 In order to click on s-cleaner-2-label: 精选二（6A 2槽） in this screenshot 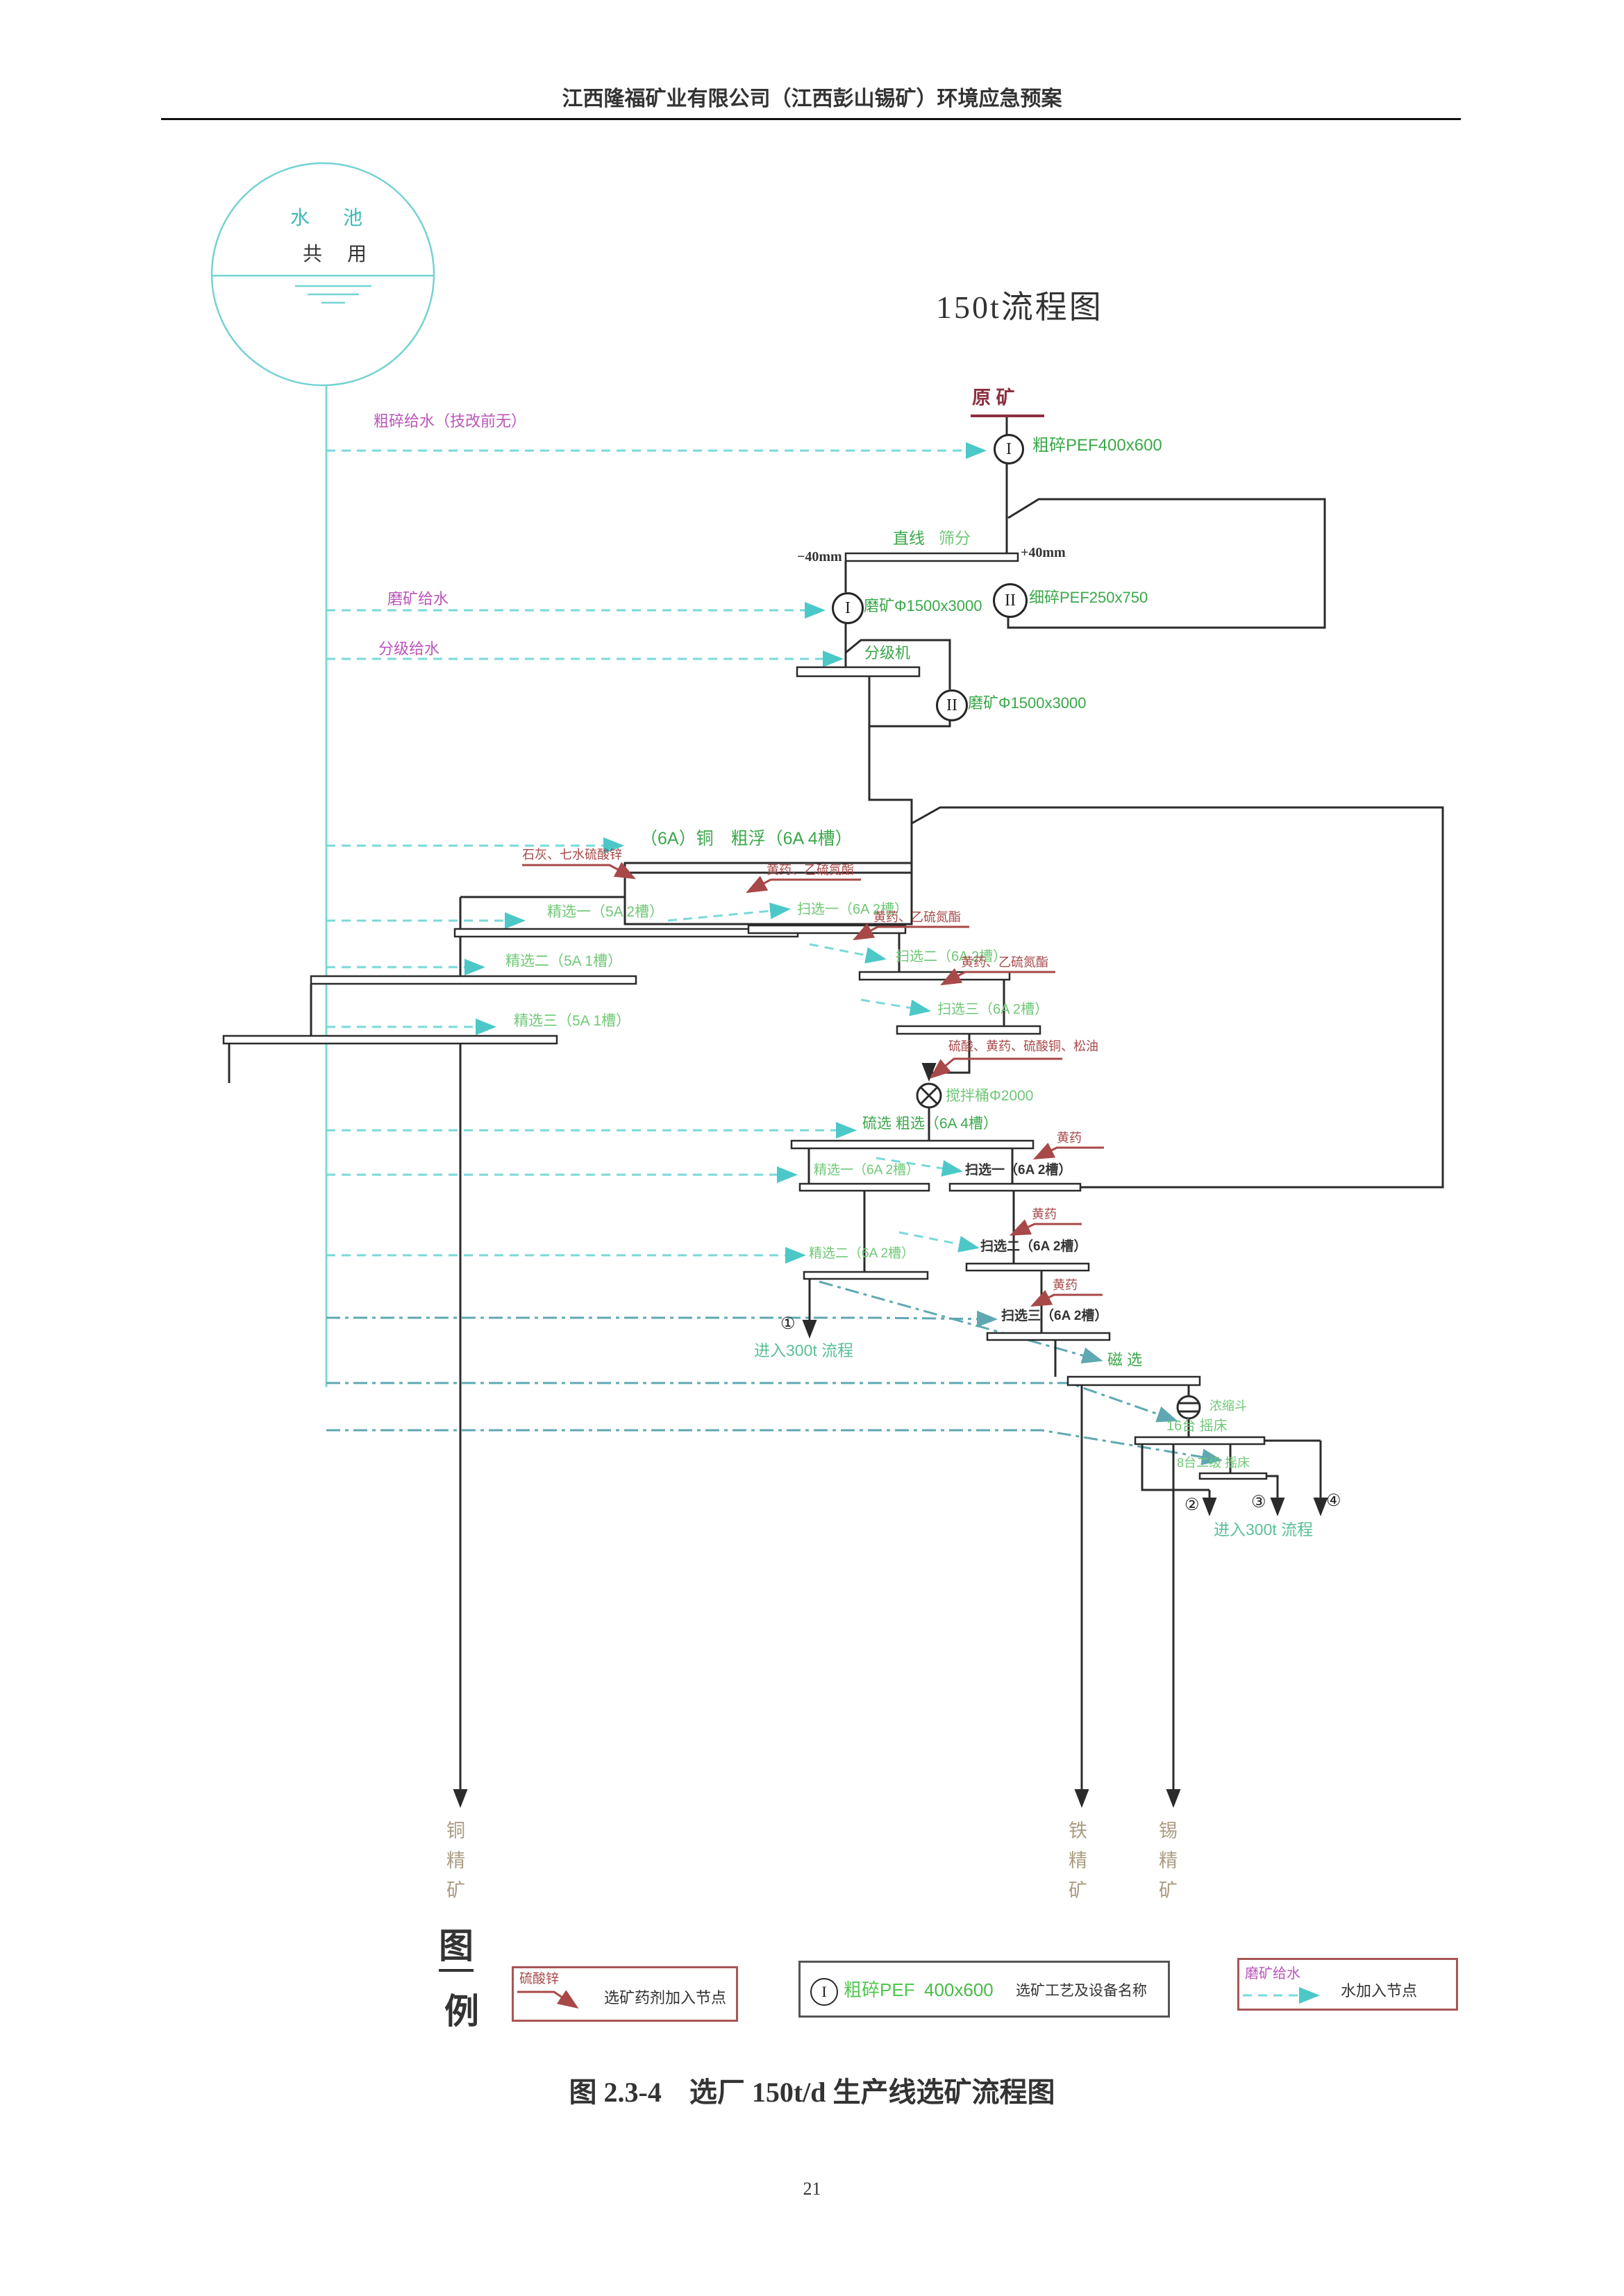, I will do `click(862, 1253)`.